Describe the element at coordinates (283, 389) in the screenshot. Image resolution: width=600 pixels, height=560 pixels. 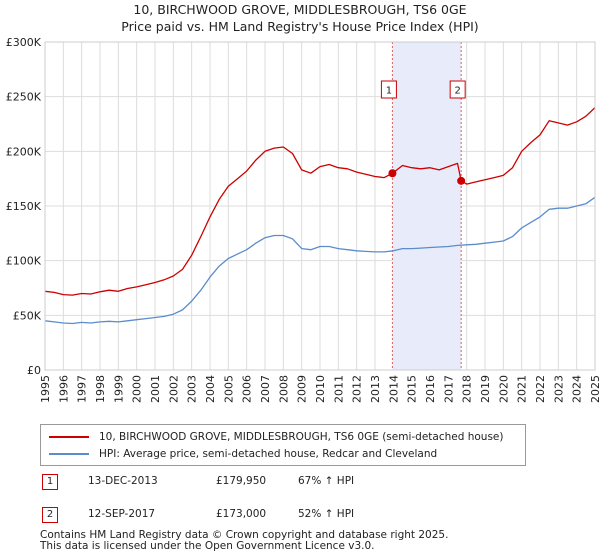
I see `x-tick-label: 2008` at that location.